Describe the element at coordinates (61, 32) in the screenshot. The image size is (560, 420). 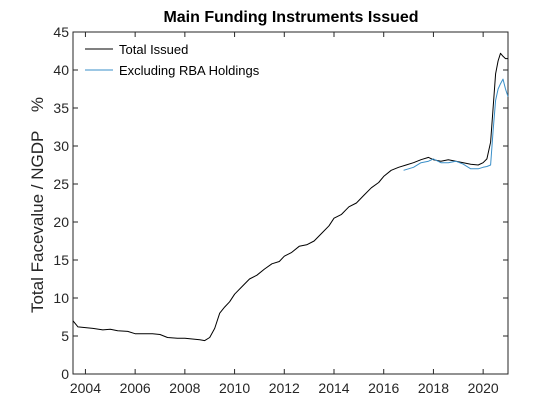
I see `y-tick-label: 45` at that location.